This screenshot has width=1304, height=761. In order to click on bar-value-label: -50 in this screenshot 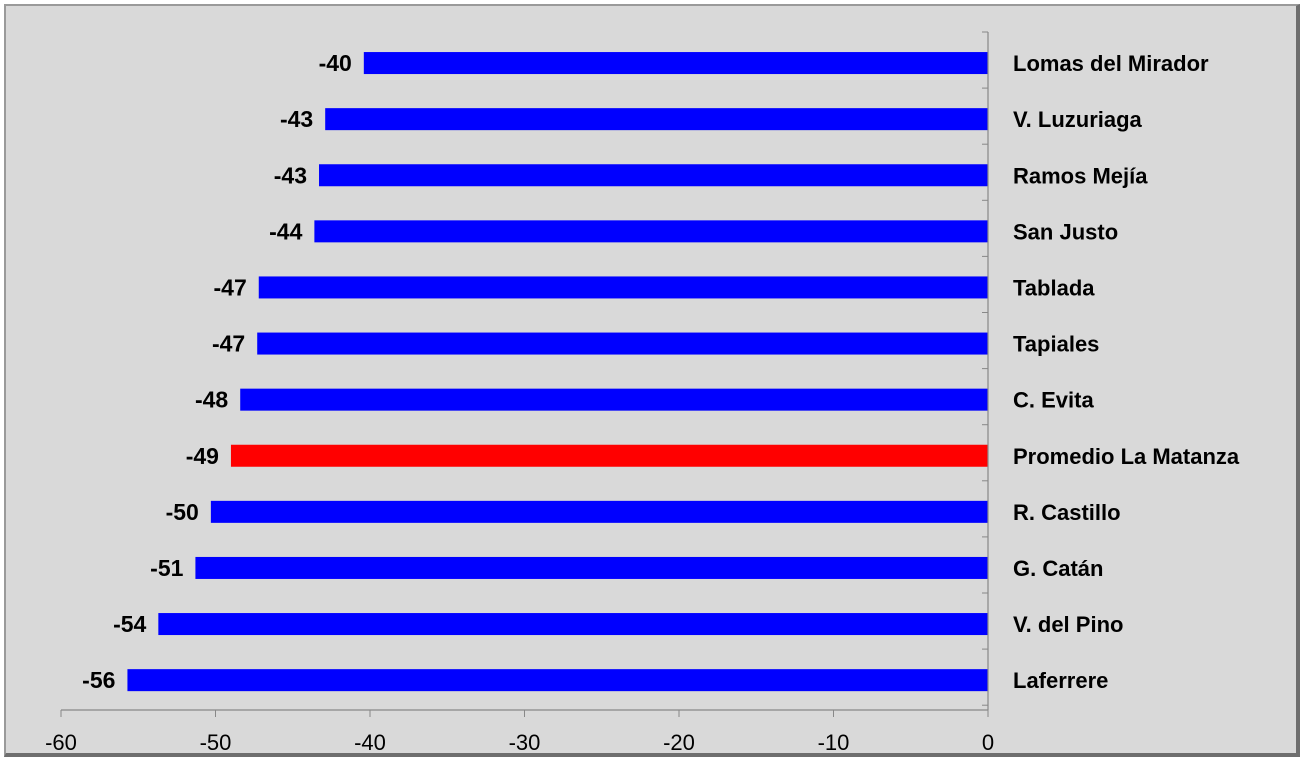, I will do `click(182, 512)`.